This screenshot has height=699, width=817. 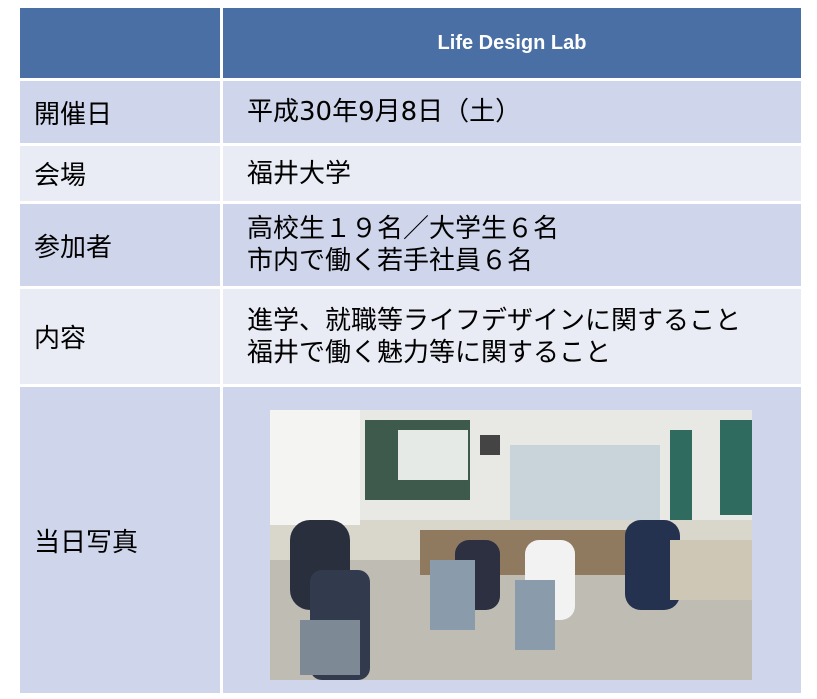 What do you see at coordinates (384, 112) in the screenshot?
I see `line: 平成30年9月8日（土）` at bounding box center [384, 112].